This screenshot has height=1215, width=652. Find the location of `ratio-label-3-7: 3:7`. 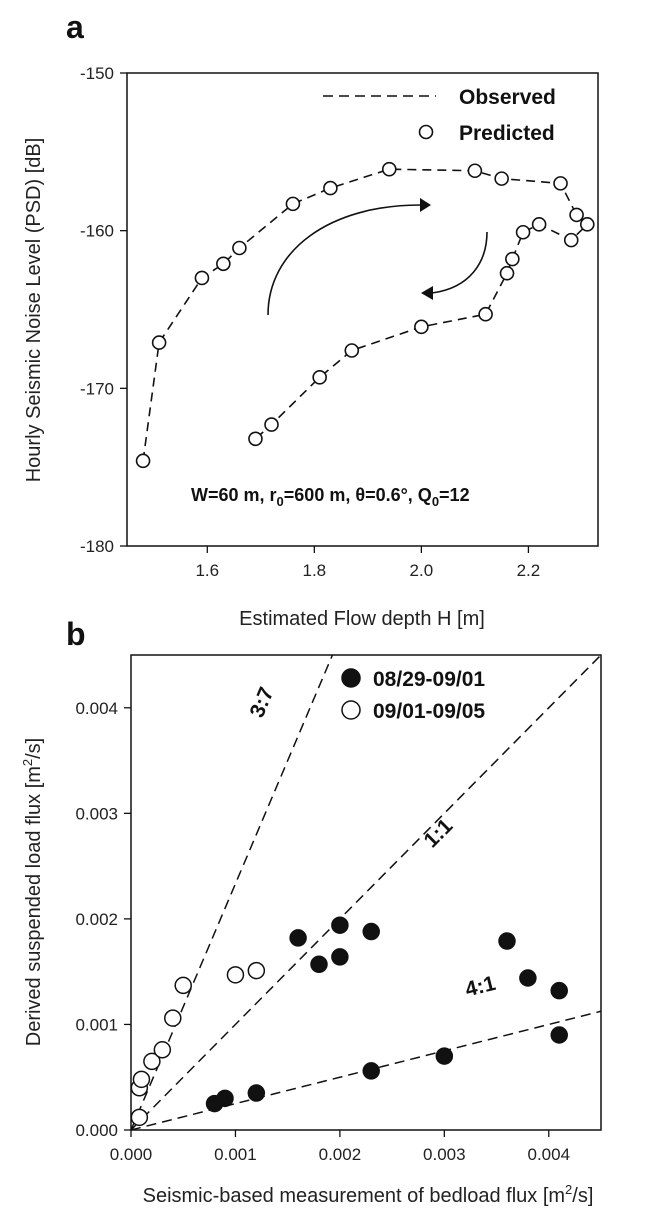

ratio-label-3-7: 3:7 is located at coordinates (261, 702).